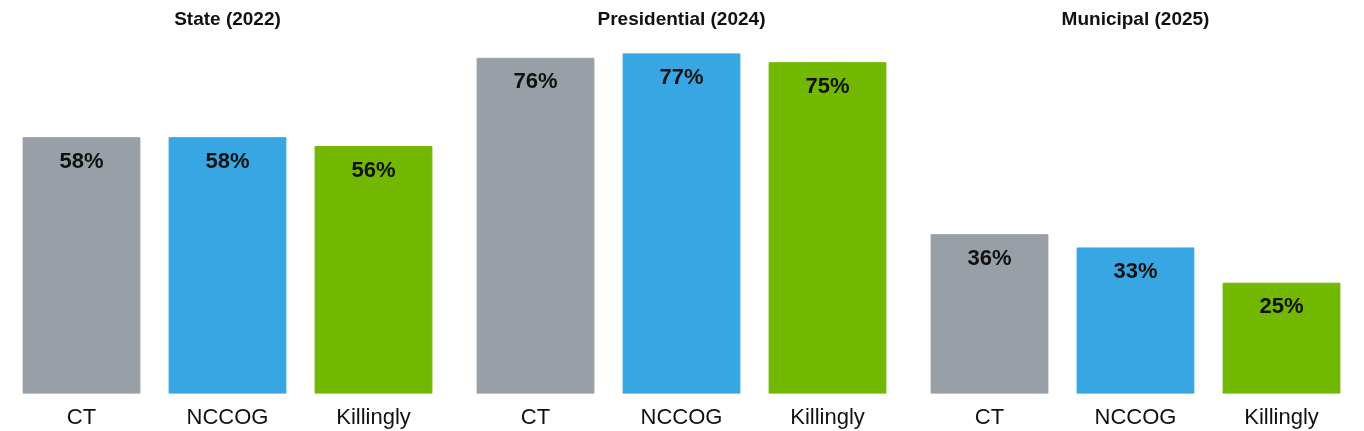  What do you see at coordinates (1281, 306) in the screenshot?
I see `data-label: 25%` at bounding box center [1281, 306].